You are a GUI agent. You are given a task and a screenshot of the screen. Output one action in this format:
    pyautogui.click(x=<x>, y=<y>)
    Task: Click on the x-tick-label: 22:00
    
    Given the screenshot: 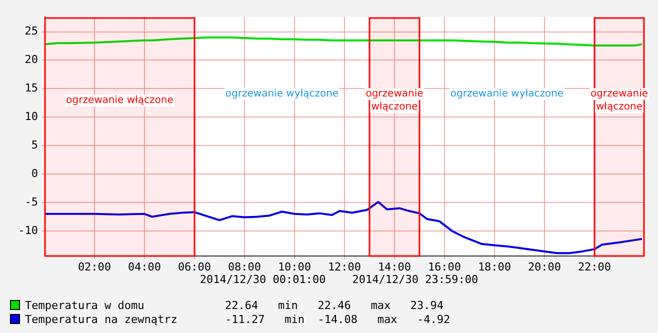 What is the action you would take?
    pyautogui.click(x=595, y=267)
    